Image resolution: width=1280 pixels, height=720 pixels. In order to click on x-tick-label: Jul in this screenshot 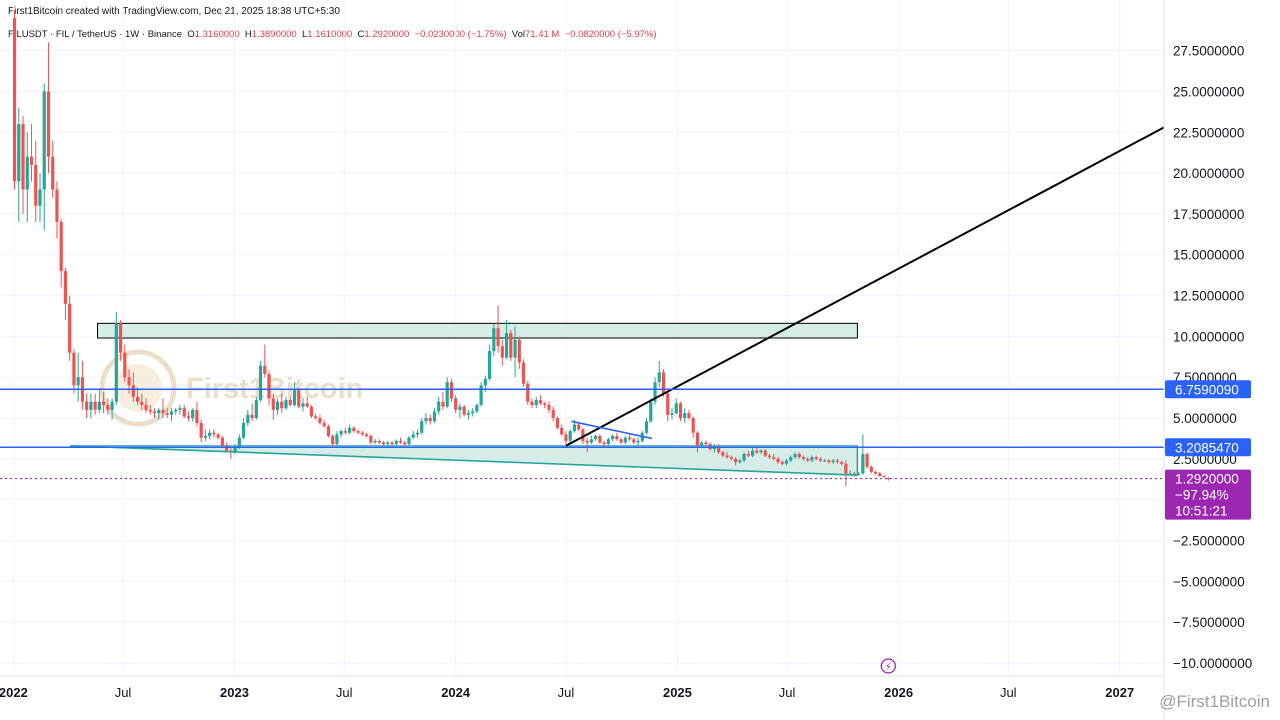, I will do `click(1008, 692)`.